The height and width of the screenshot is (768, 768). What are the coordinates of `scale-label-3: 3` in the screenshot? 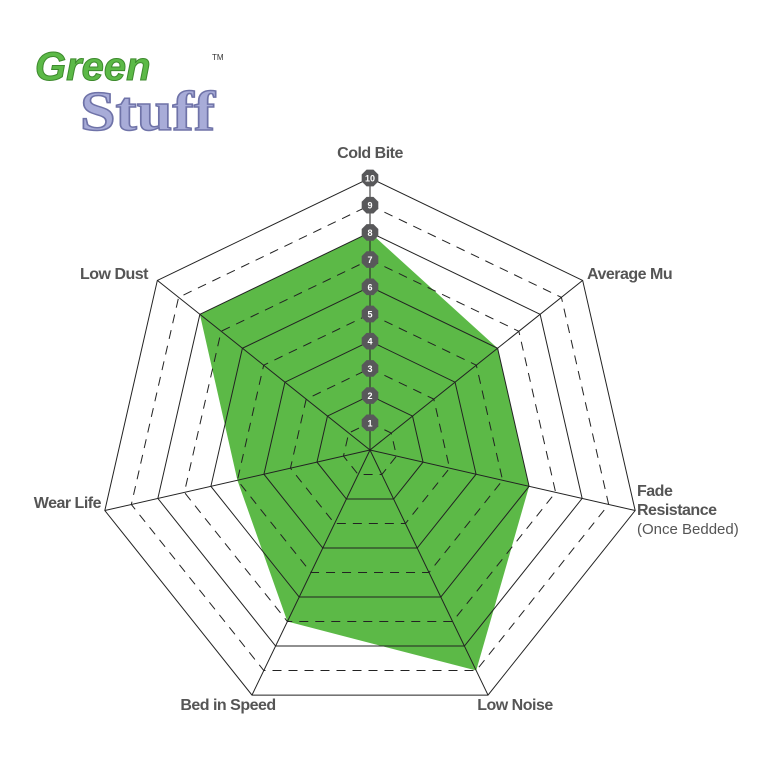 It's located at (369, 369).